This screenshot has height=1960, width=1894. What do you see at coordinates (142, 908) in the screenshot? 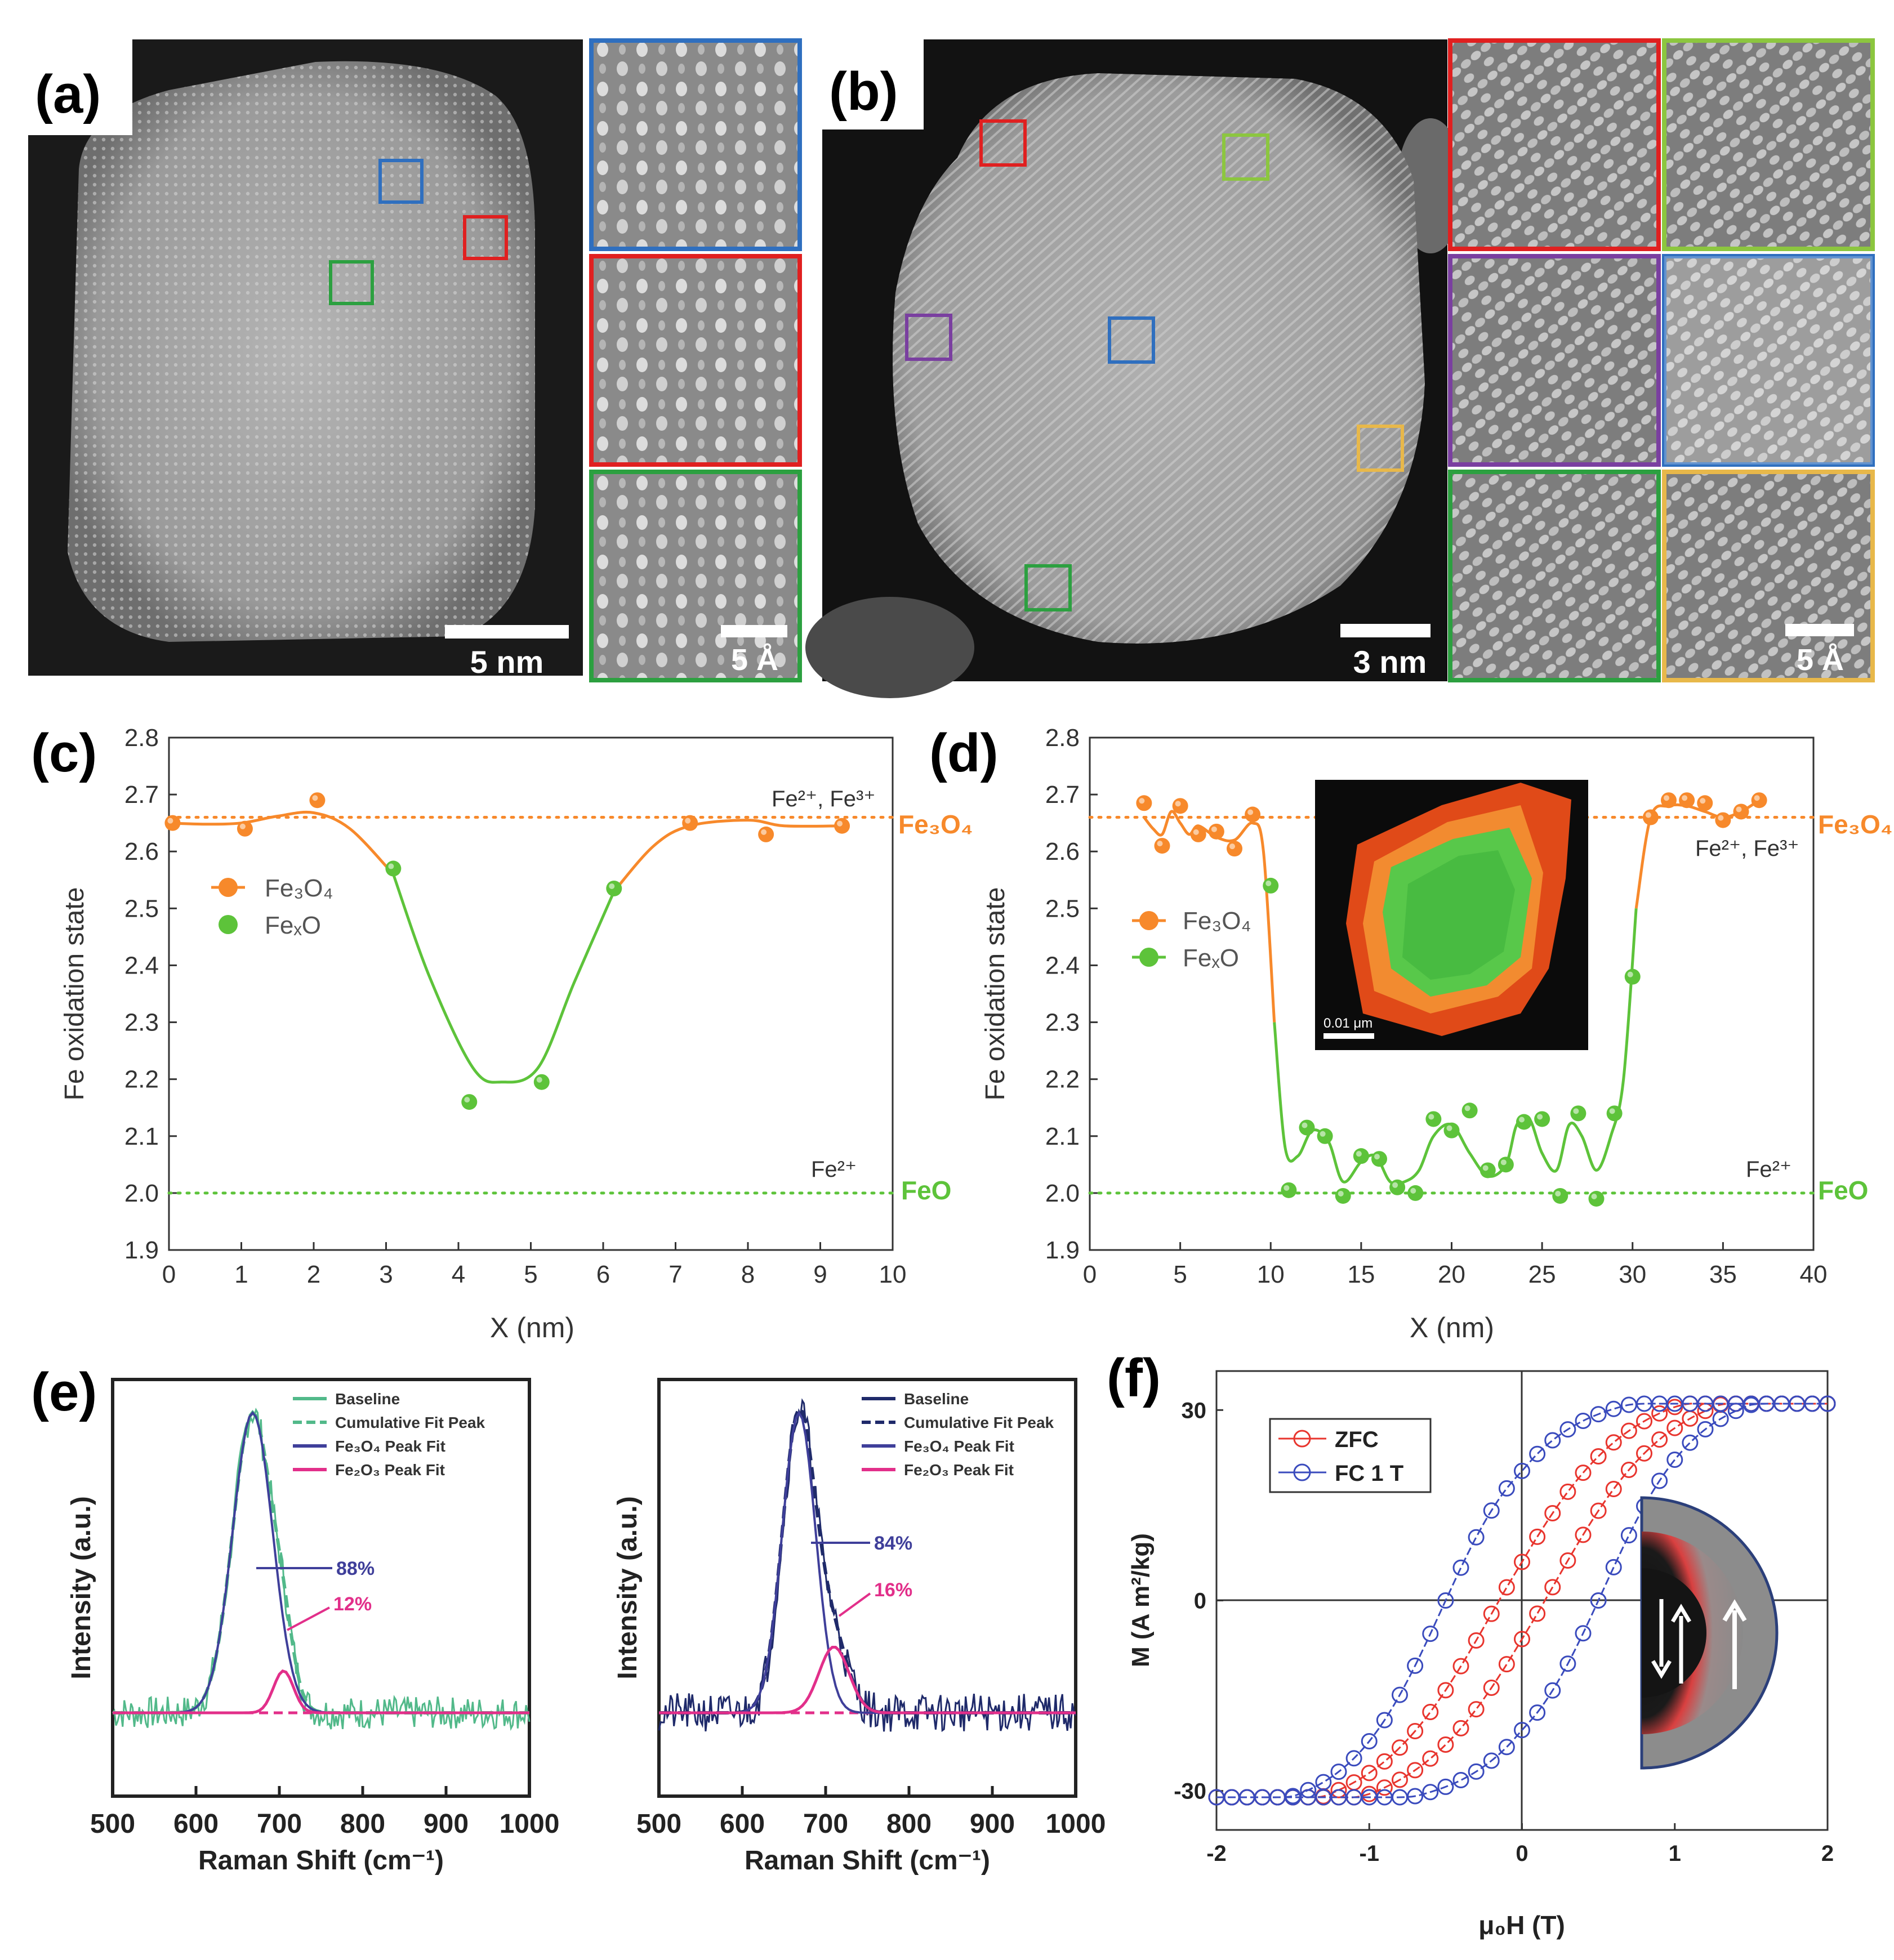
I see `y-tick-label: 2.5` at bounding box center [142, 908].